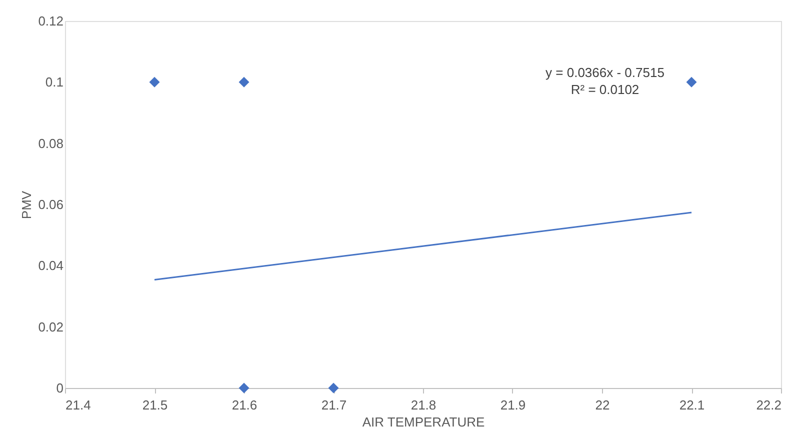  Describe the element at coordinates (423, 405) in the screenshot. I see `x-tick-label: 21.8` at that location.